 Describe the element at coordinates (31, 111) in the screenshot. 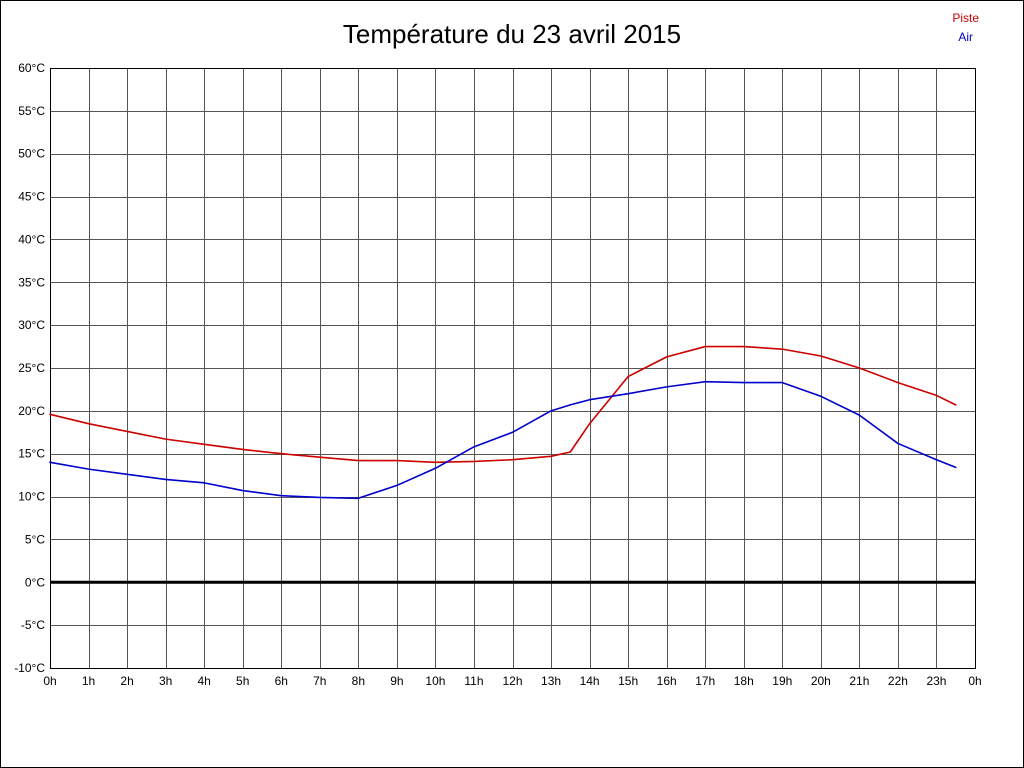

I see `y-axis-tick-label: 55°C` at that location.